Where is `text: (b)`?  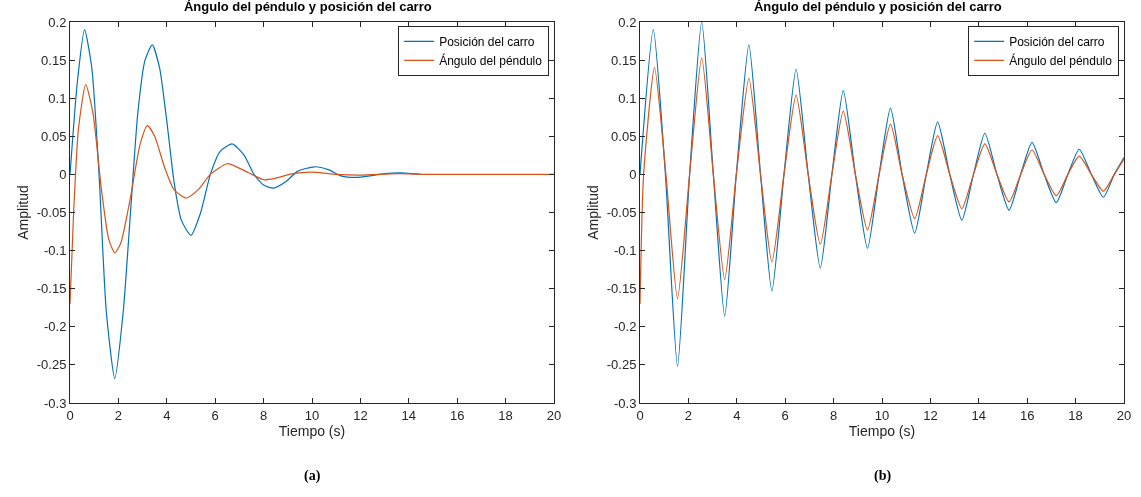 text: (b) is located at coordinates (883, 476).